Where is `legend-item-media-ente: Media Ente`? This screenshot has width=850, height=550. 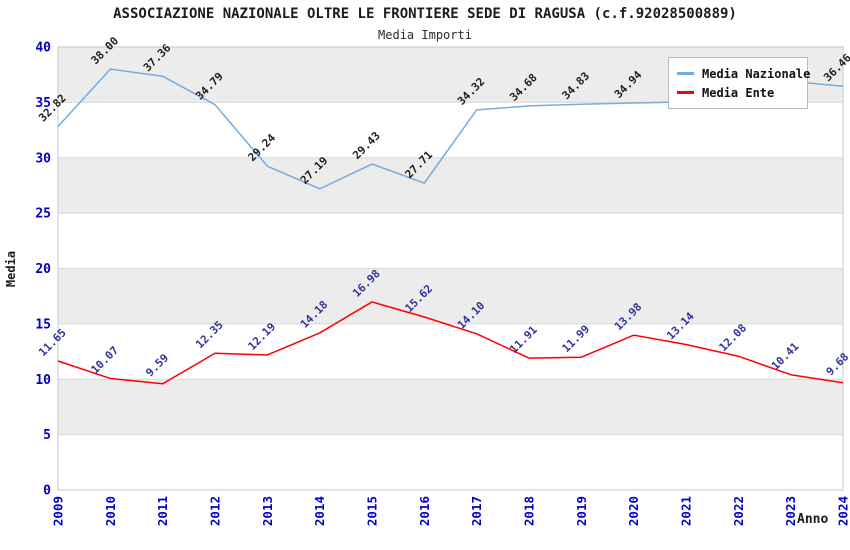
legend-item-media-ente: Media Ente is located at coordinates (738, 92).